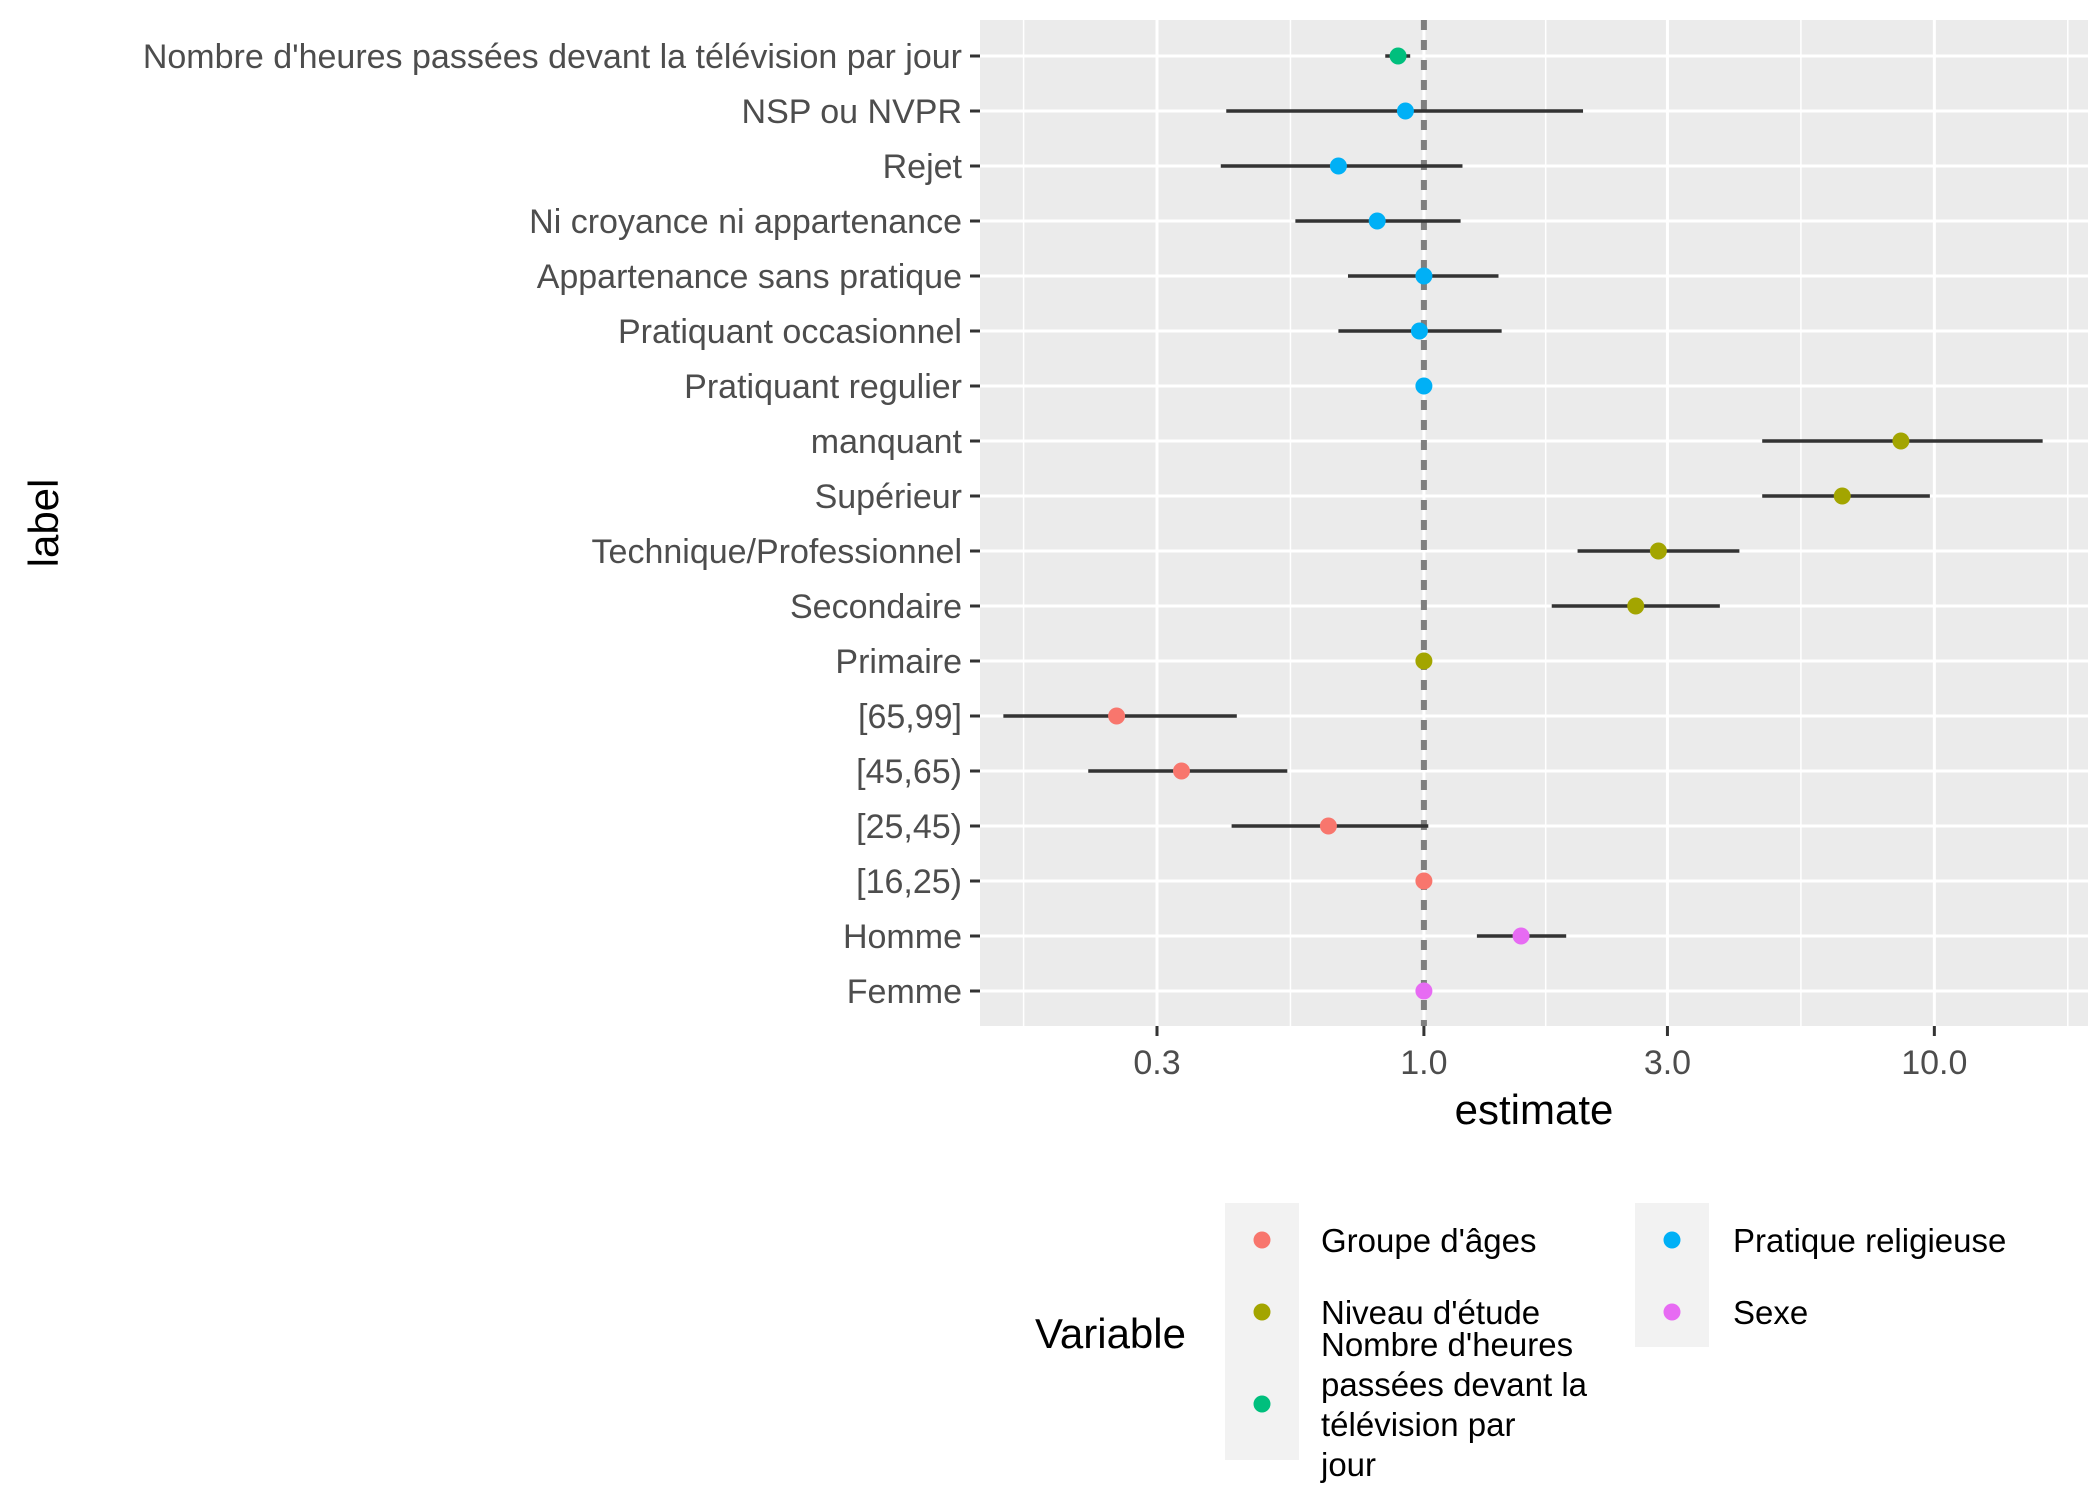 This screenshot has width=2100, height=1500. Describe the element at coordinates (1869, 1240) in the screenshot. I see `legend-entry: Pratique religieuse` at that location.